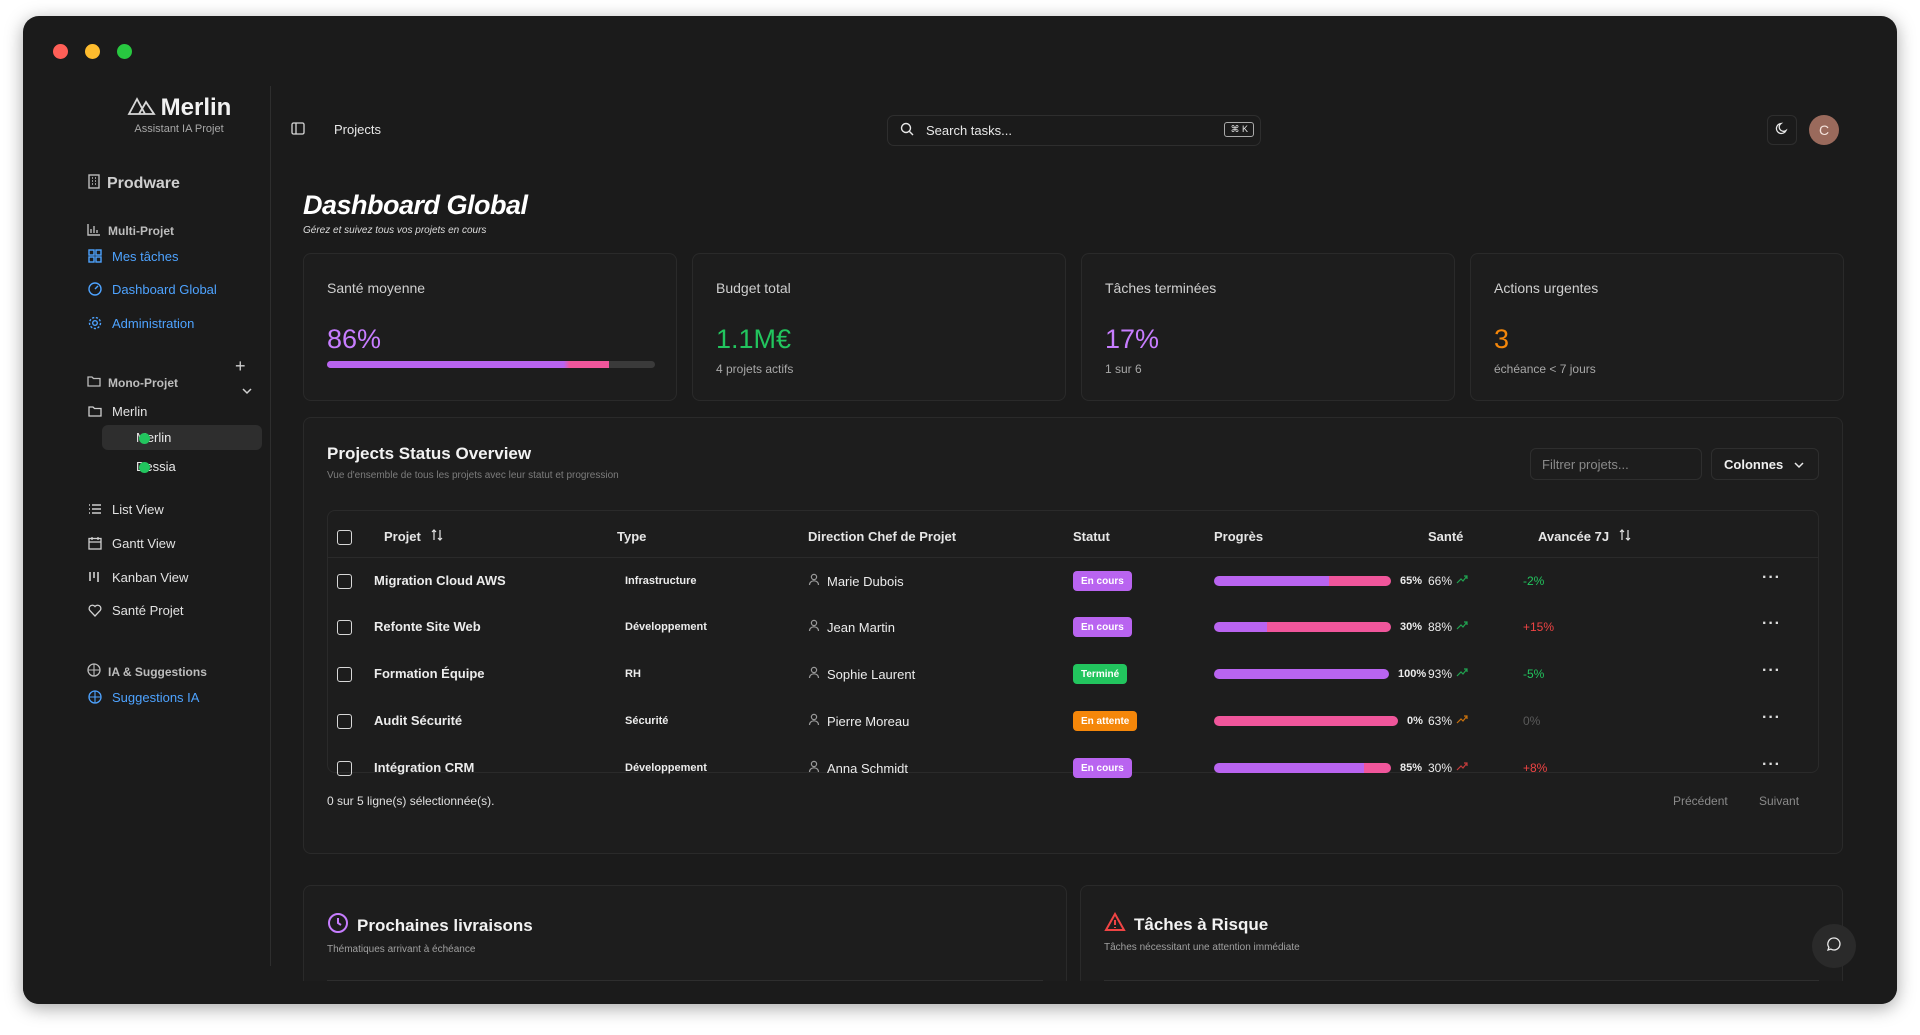  Describe the element at coordinates (130, 411) in the screenshot. I see `nav-label: Merlin` at that location.